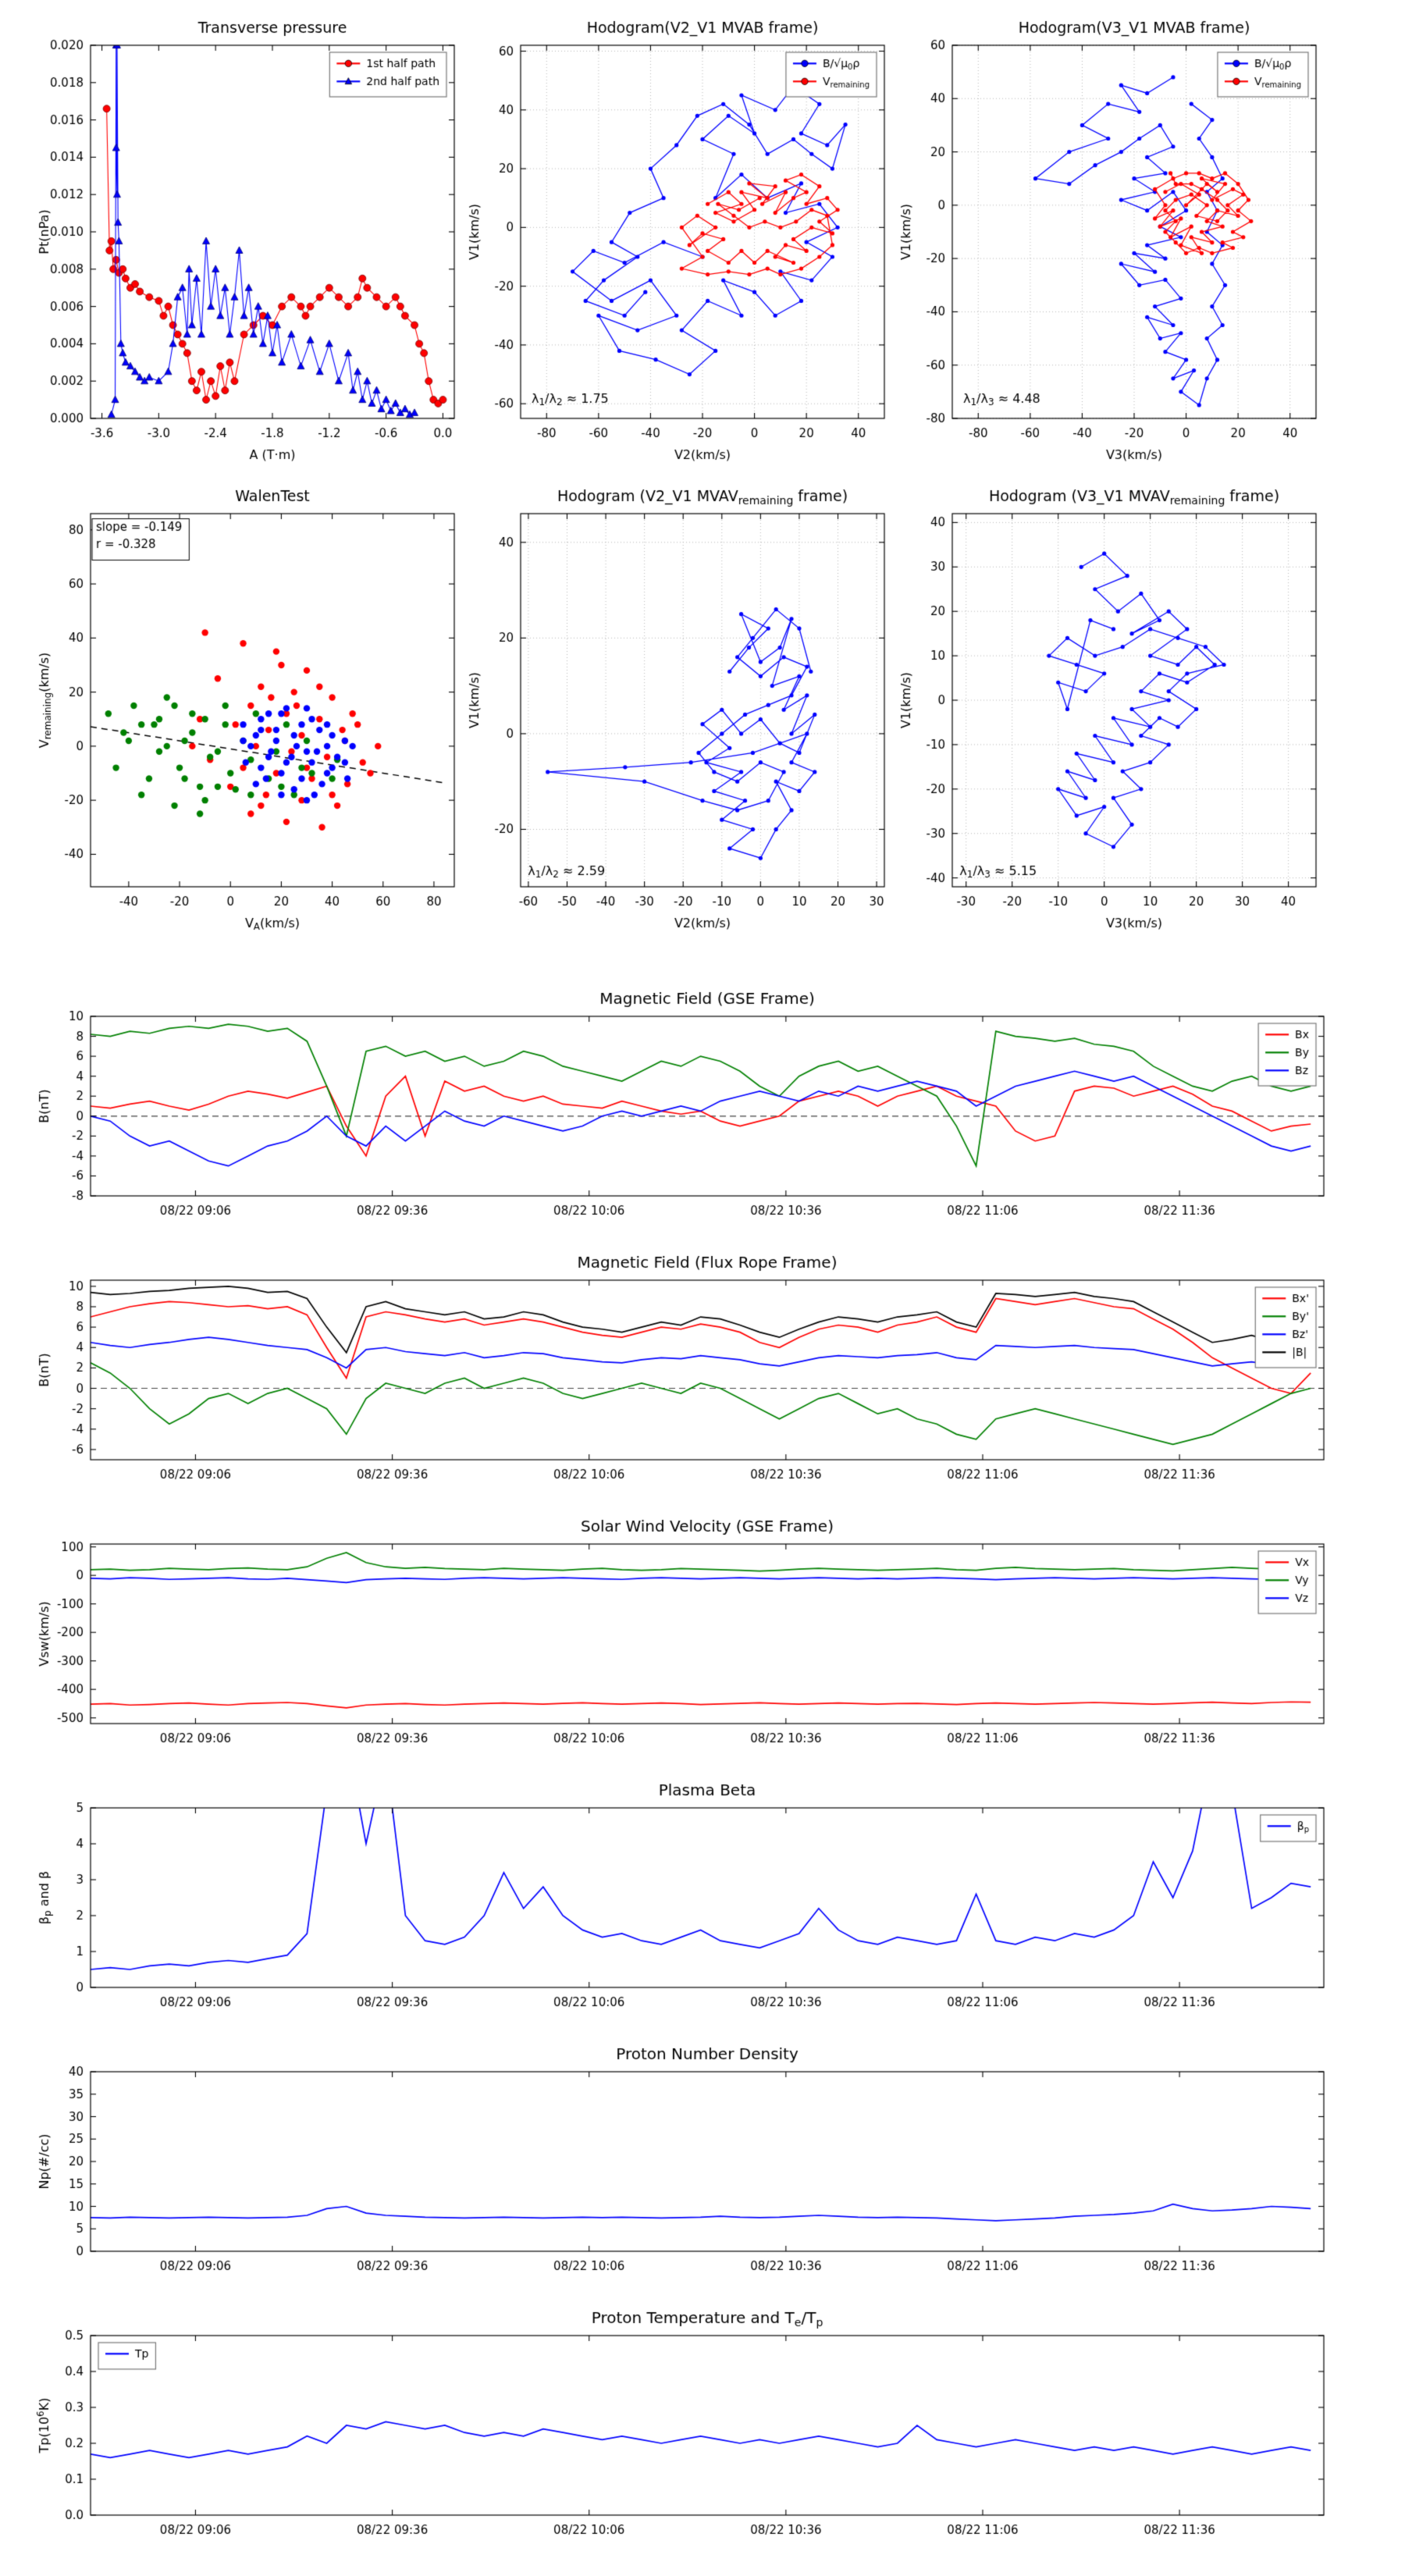 This screenshot has width=1405, height=2576. I want to click on proton-temperature-chart, so click(687, 2431).